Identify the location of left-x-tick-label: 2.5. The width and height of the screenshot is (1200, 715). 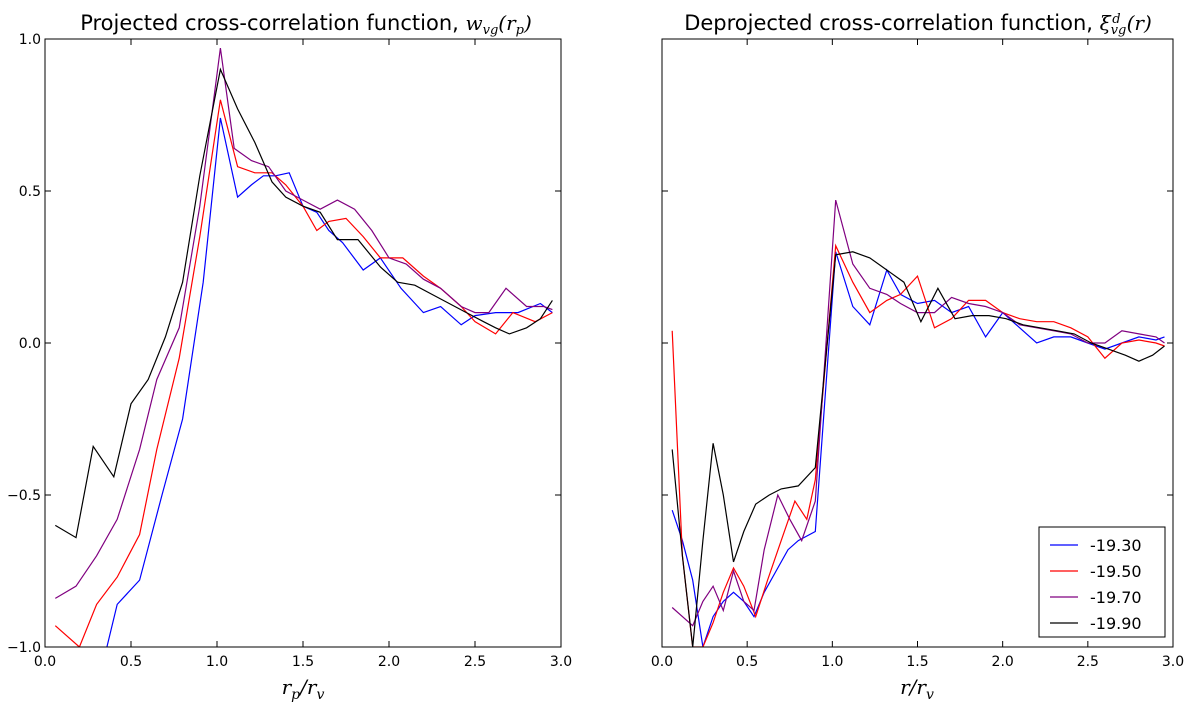
(475, 662).